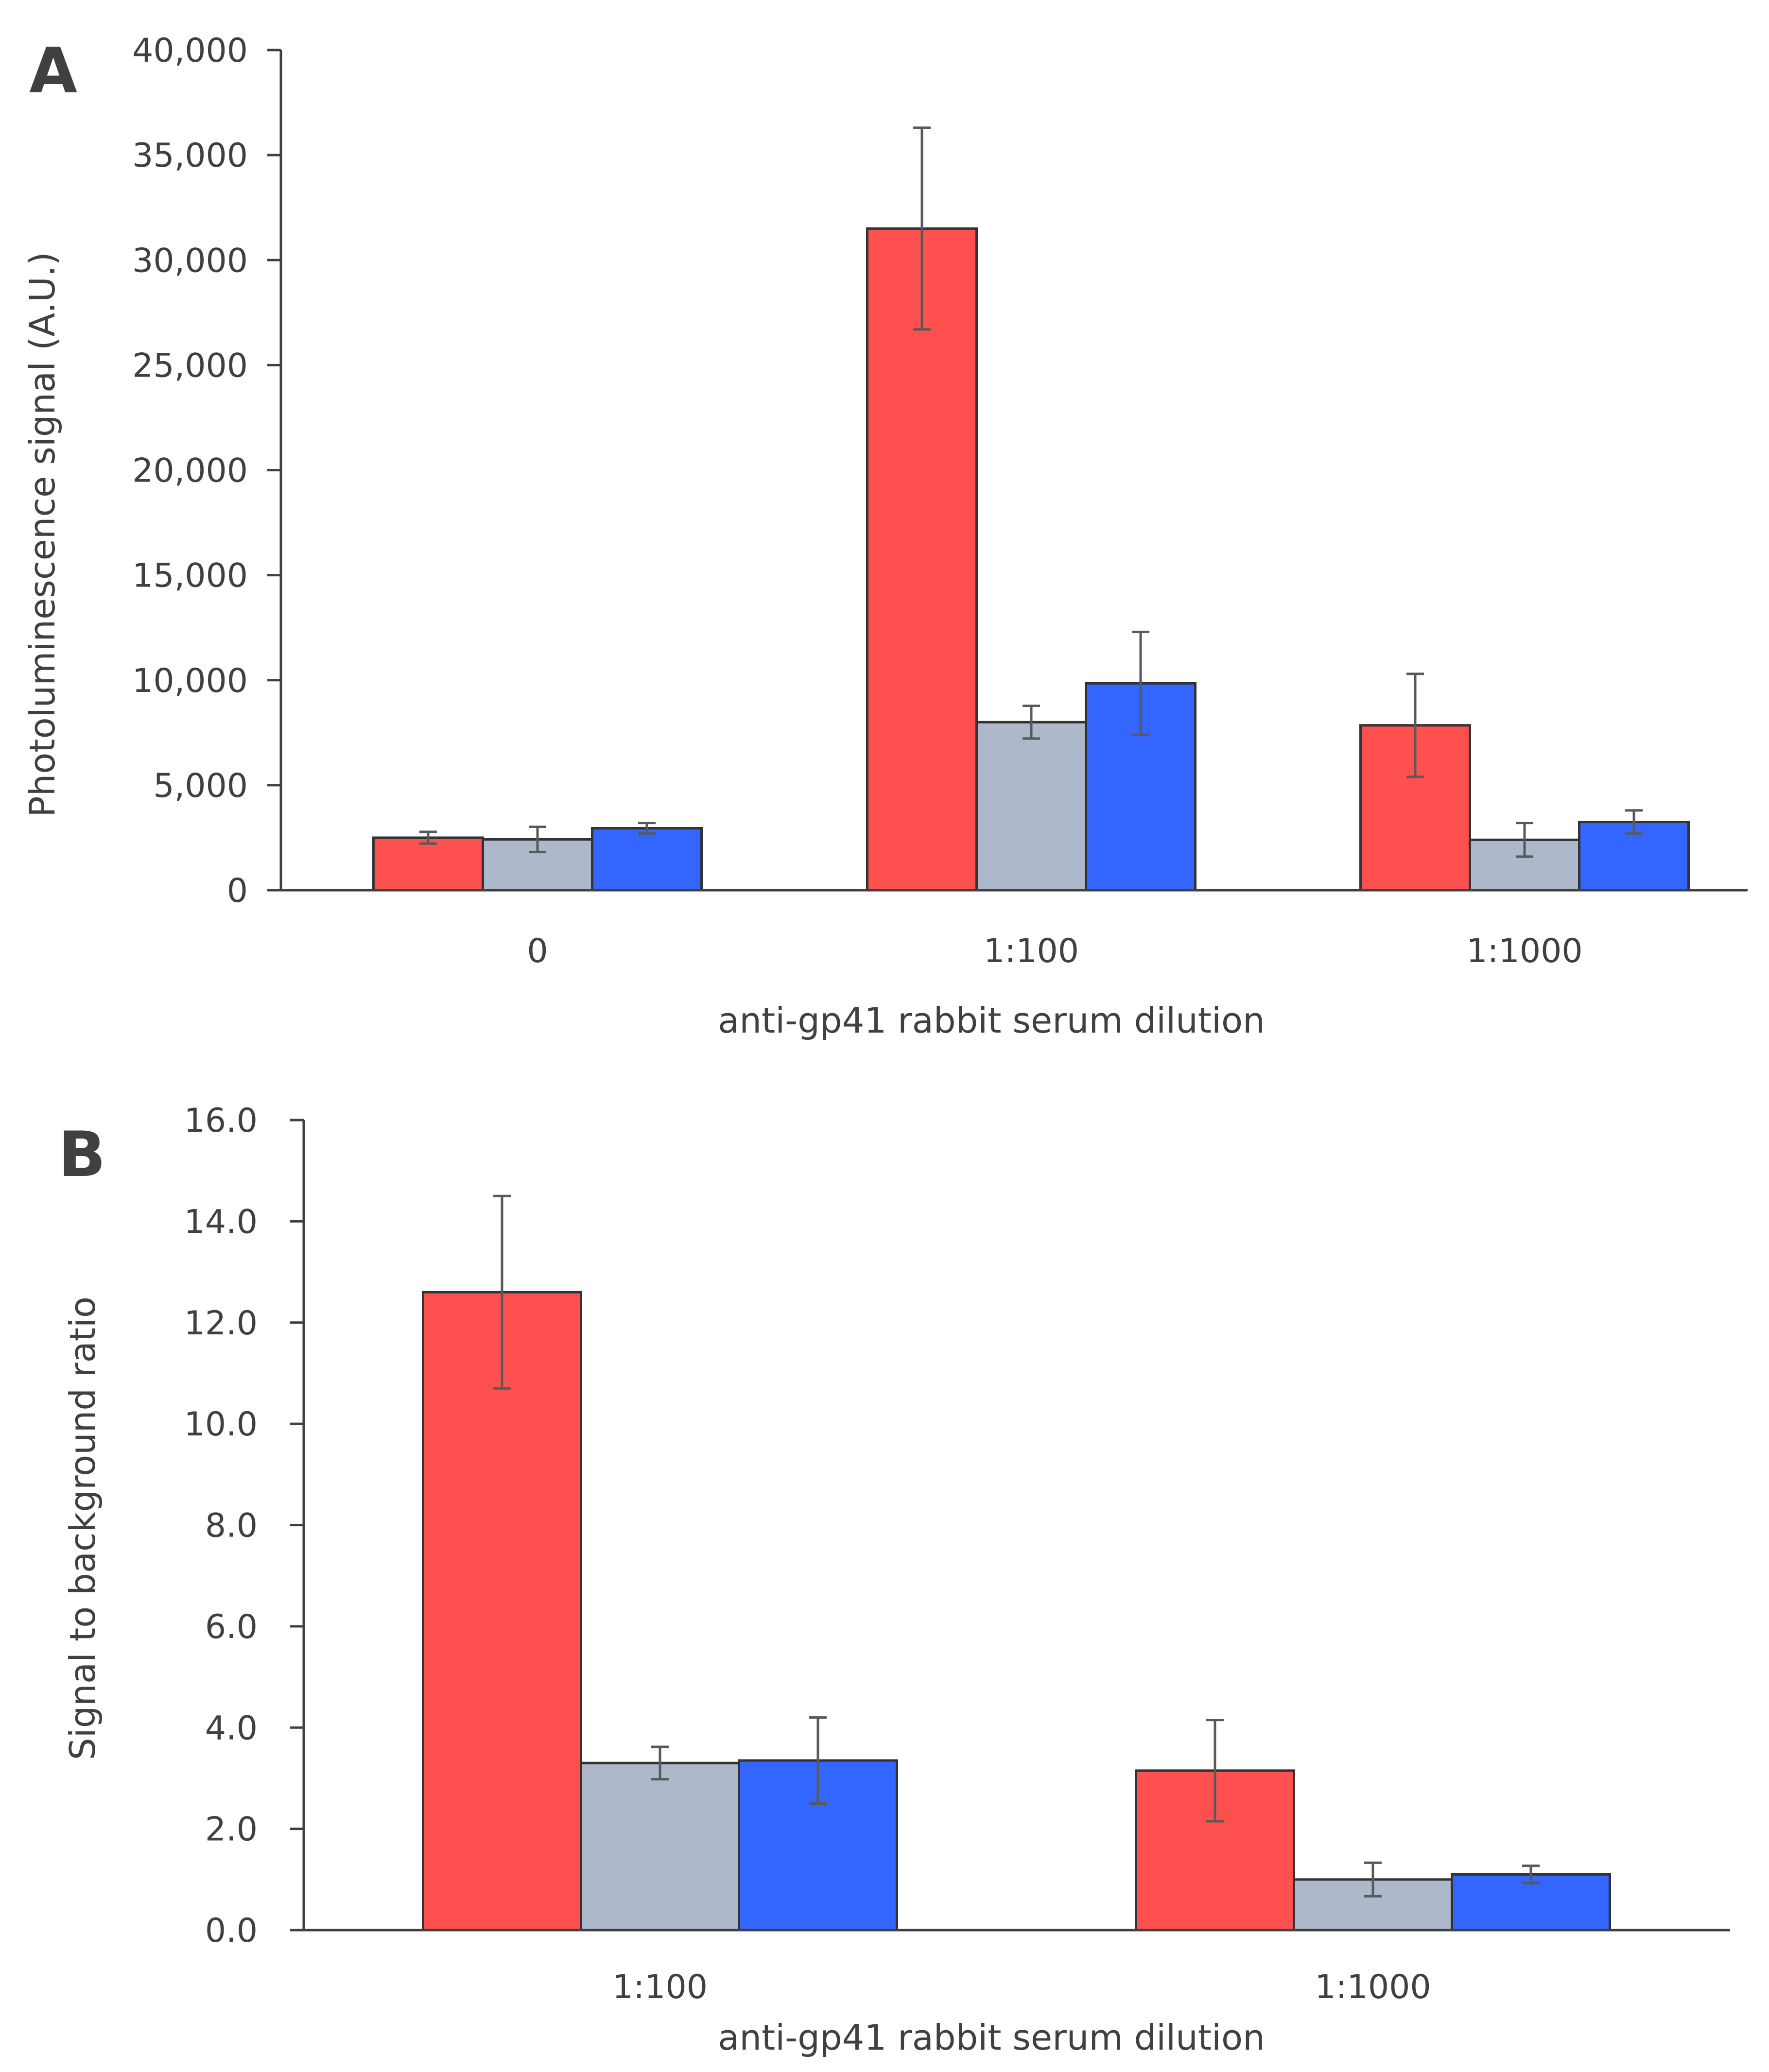  I want to click on y-tick-label: 0, so click(238, 891).